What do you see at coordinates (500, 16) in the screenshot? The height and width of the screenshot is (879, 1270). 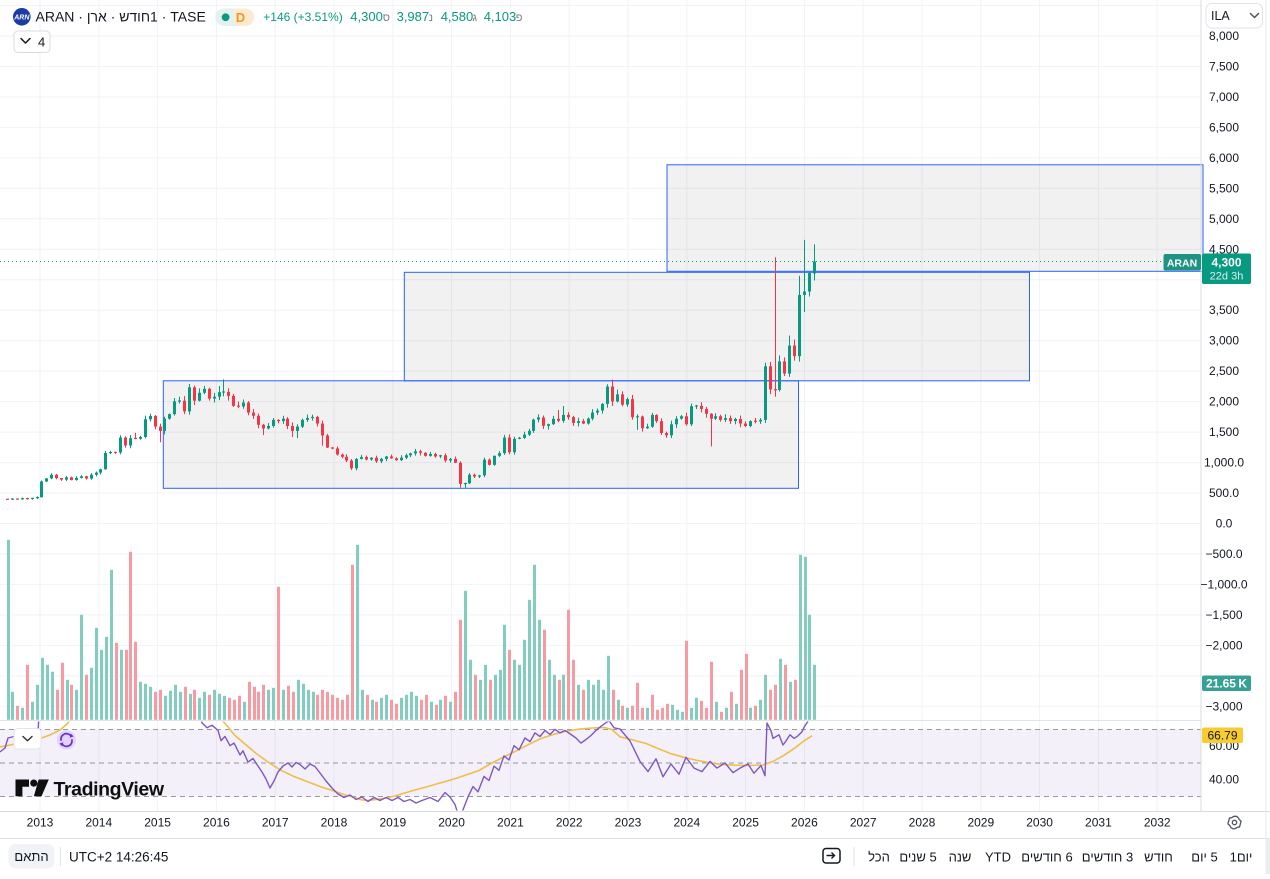 I see `svg-text: 4,103` at bounding box center [500, 16].